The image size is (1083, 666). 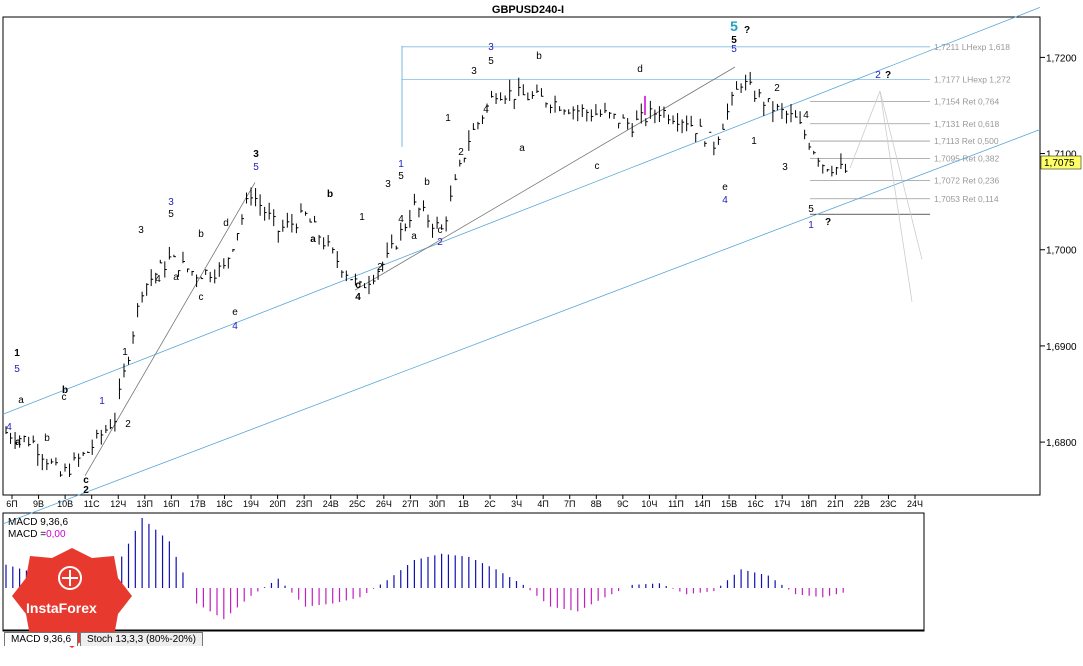 I want to click on price-axis: 1,7200 1,7100 1,7000 1,6900 1,6800, so click(x=1058, y=251).